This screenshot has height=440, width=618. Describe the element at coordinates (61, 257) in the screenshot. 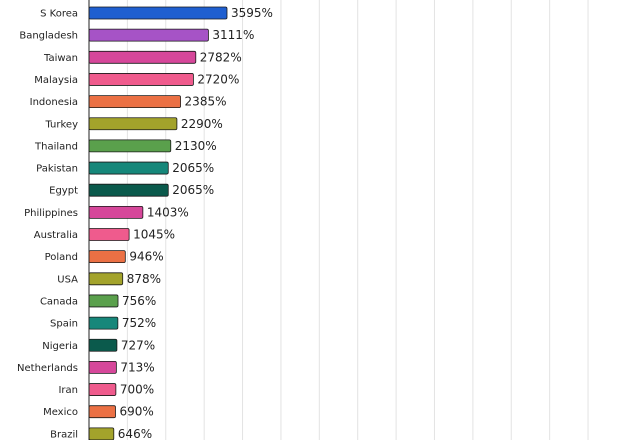

I see `category-label: Poland` at that location.